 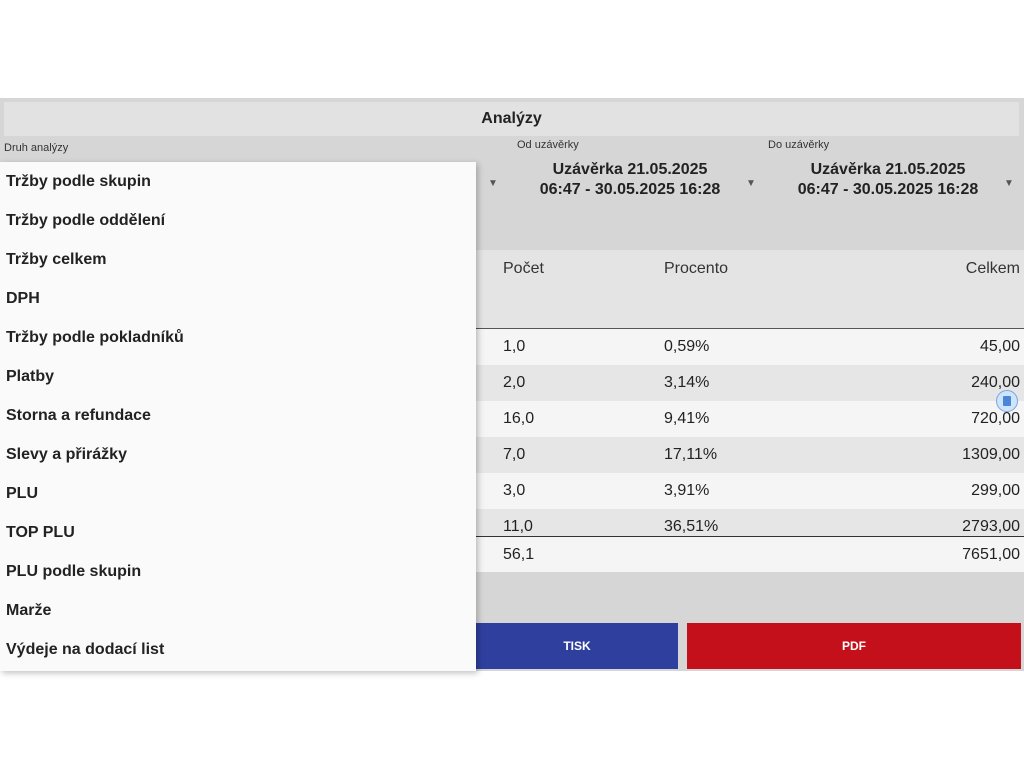 I want to click on cell-total: 240,00, so click(x=995, y=382).